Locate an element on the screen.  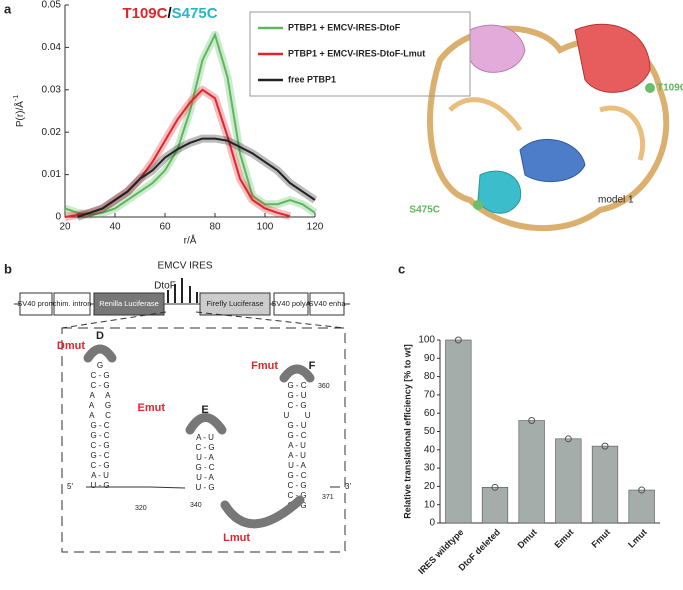
panel-label: a is located at coordinates (8, 8).